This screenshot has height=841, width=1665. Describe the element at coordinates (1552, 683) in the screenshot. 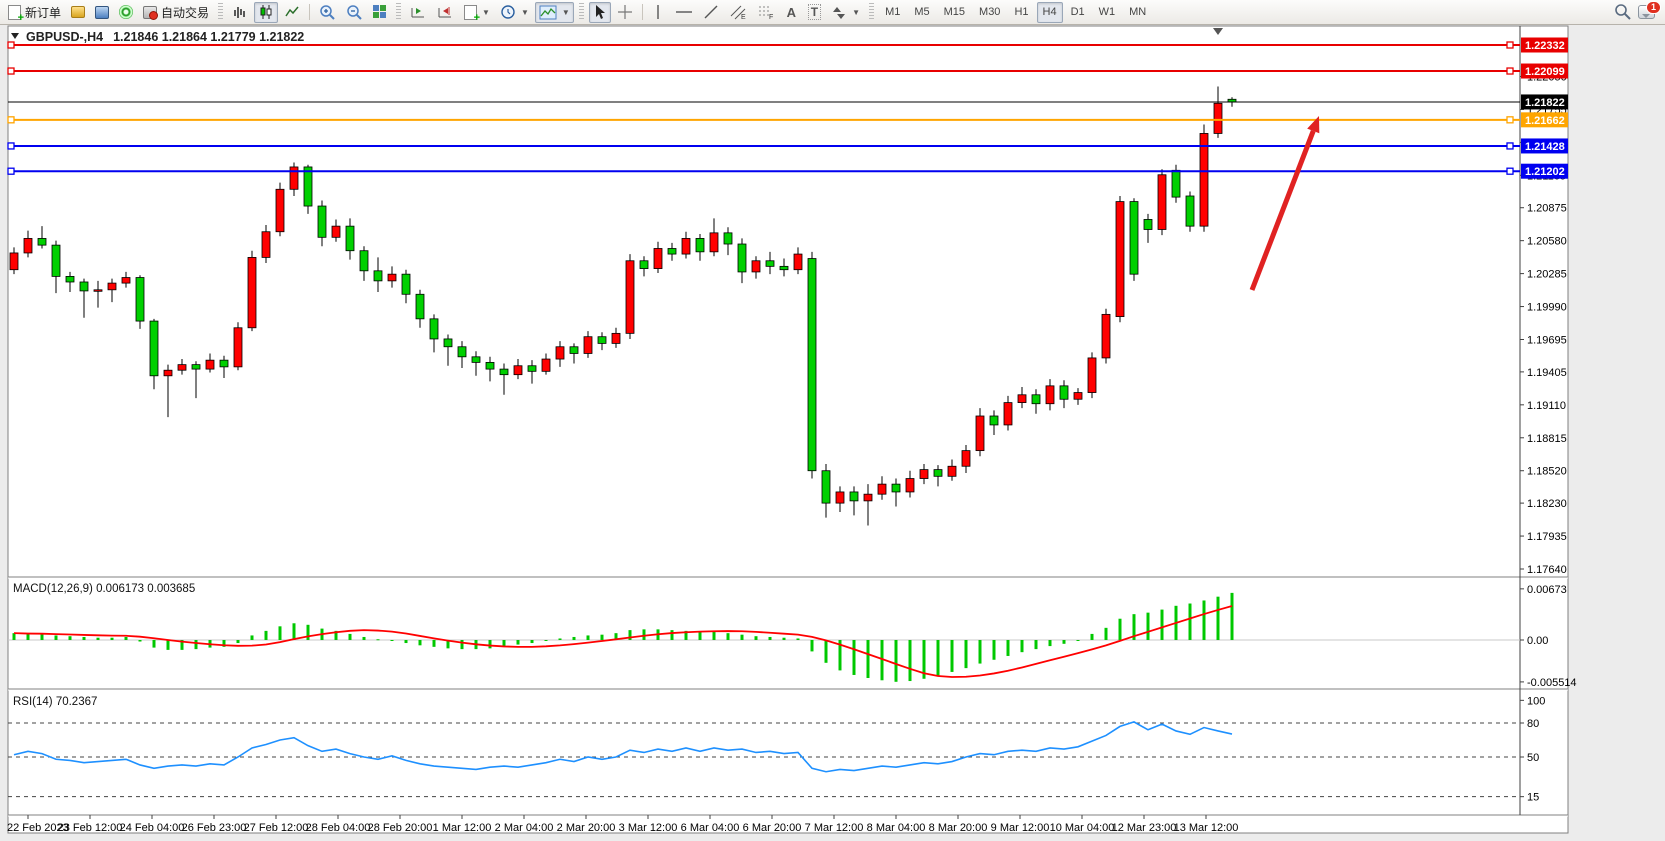

I see `svg-text: -0.005514` at that location.